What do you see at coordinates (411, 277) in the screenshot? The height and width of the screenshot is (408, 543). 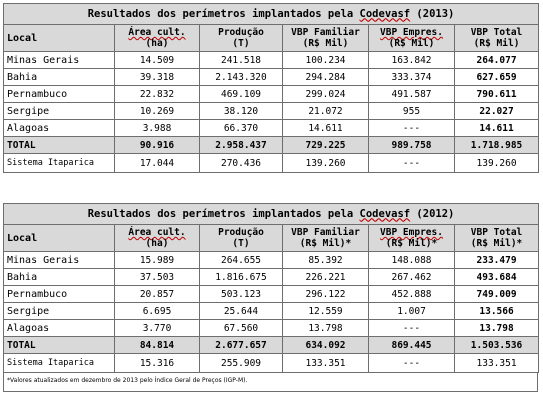 I see `cell-vbp-empres: 267.462` at bounding box center [411, 277].